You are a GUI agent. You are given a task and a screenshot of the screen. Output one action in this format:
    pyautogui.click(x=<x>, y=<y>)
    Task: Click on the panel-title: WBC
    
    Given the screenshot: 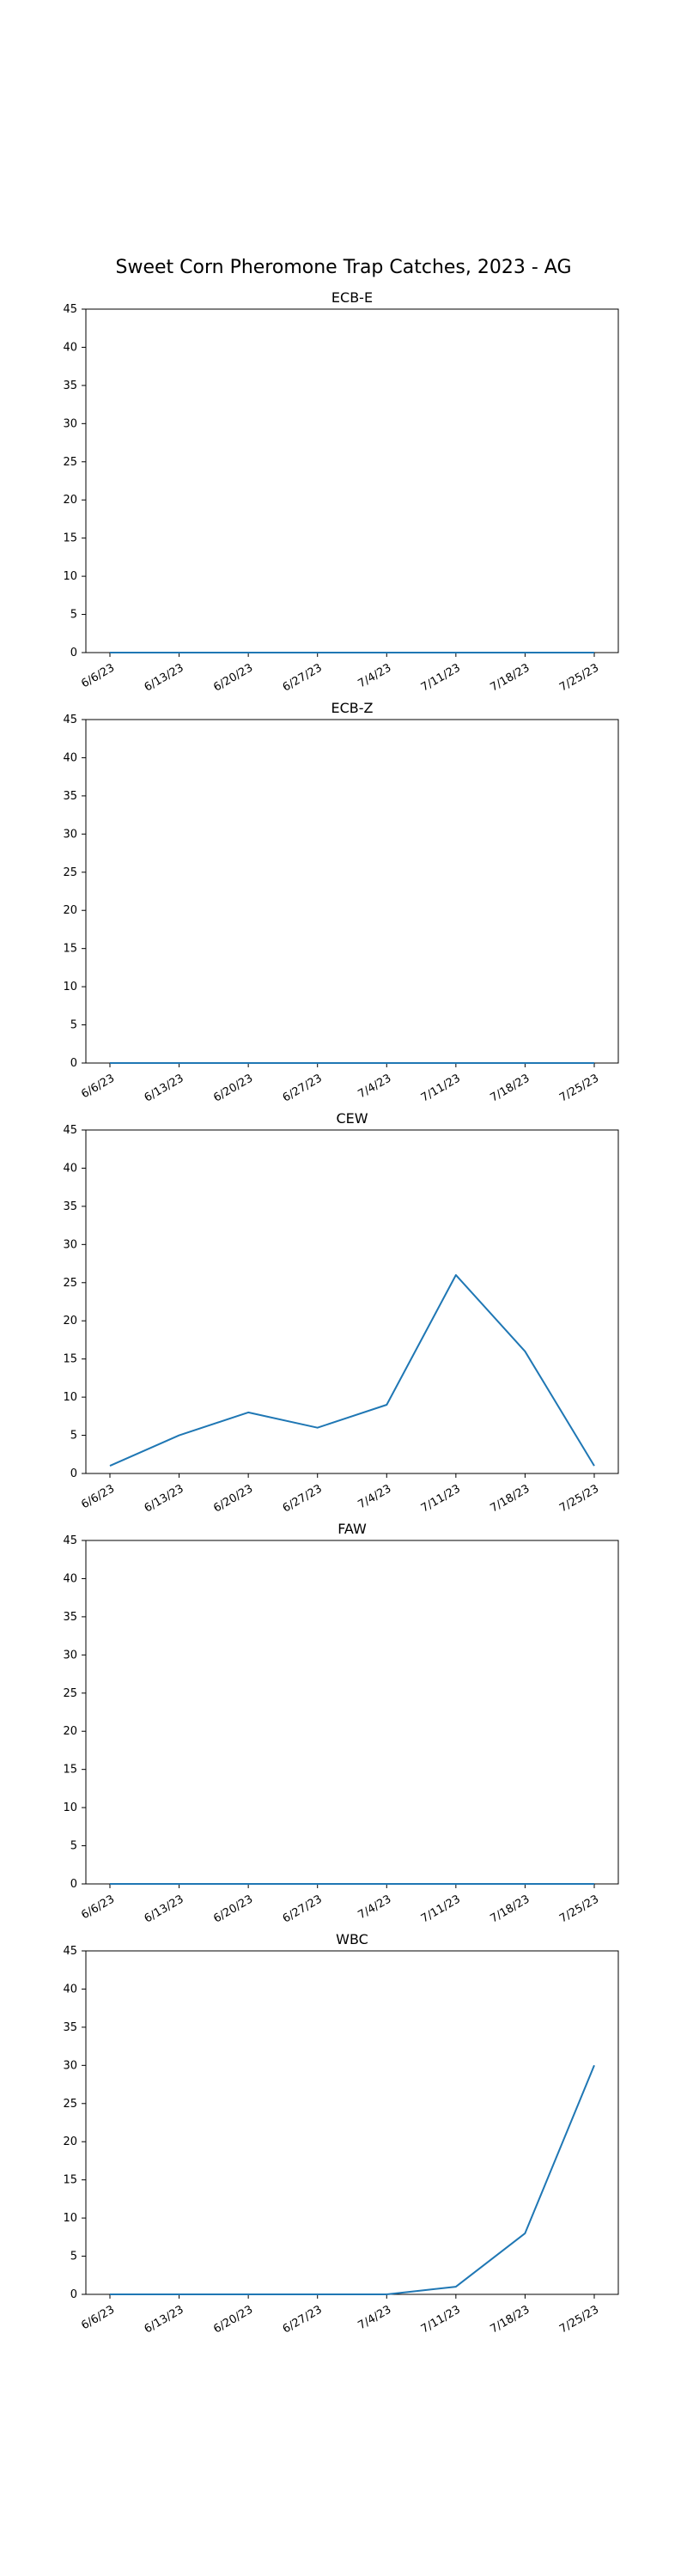 What is the action you would take?
    pyautogui.click(x=352, y=1939)
    